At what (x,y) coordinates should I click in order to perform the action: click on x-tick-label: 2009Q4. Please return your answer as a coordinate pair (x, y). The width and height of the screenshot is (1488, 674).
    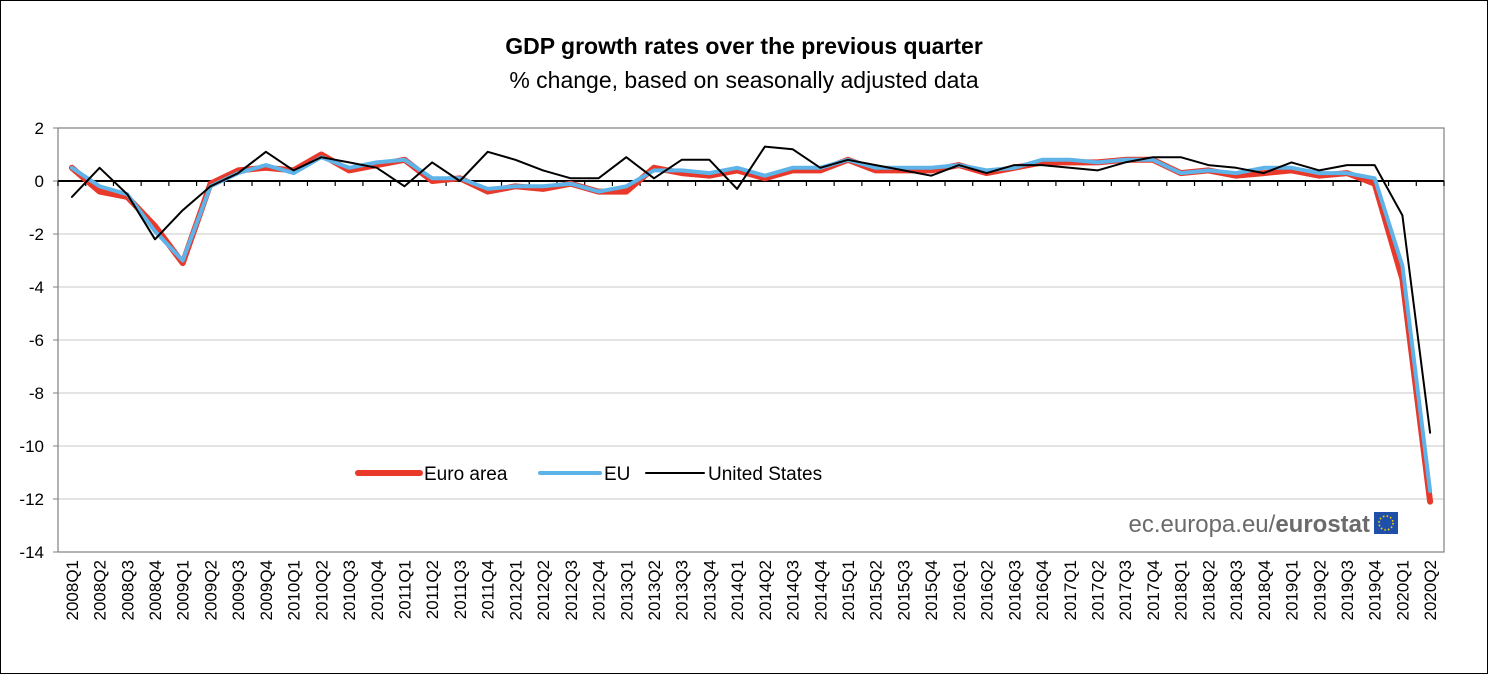
    Looking at the image, I should click on (266, 590).